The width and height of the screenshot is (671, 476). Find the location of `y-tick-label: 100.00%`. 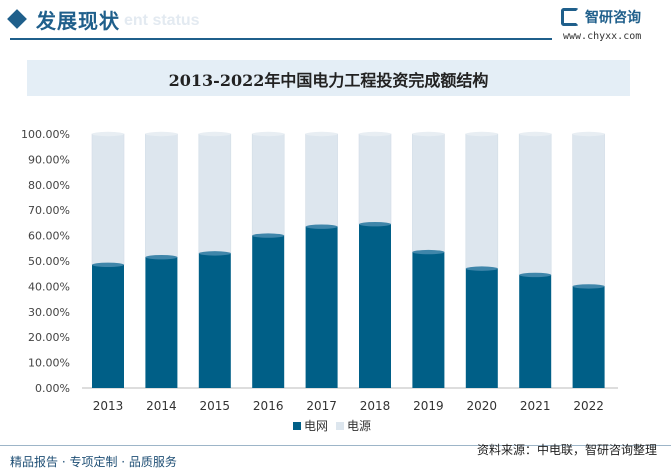

y-tick-label: 100.00% is located at coordinates (45, 134).